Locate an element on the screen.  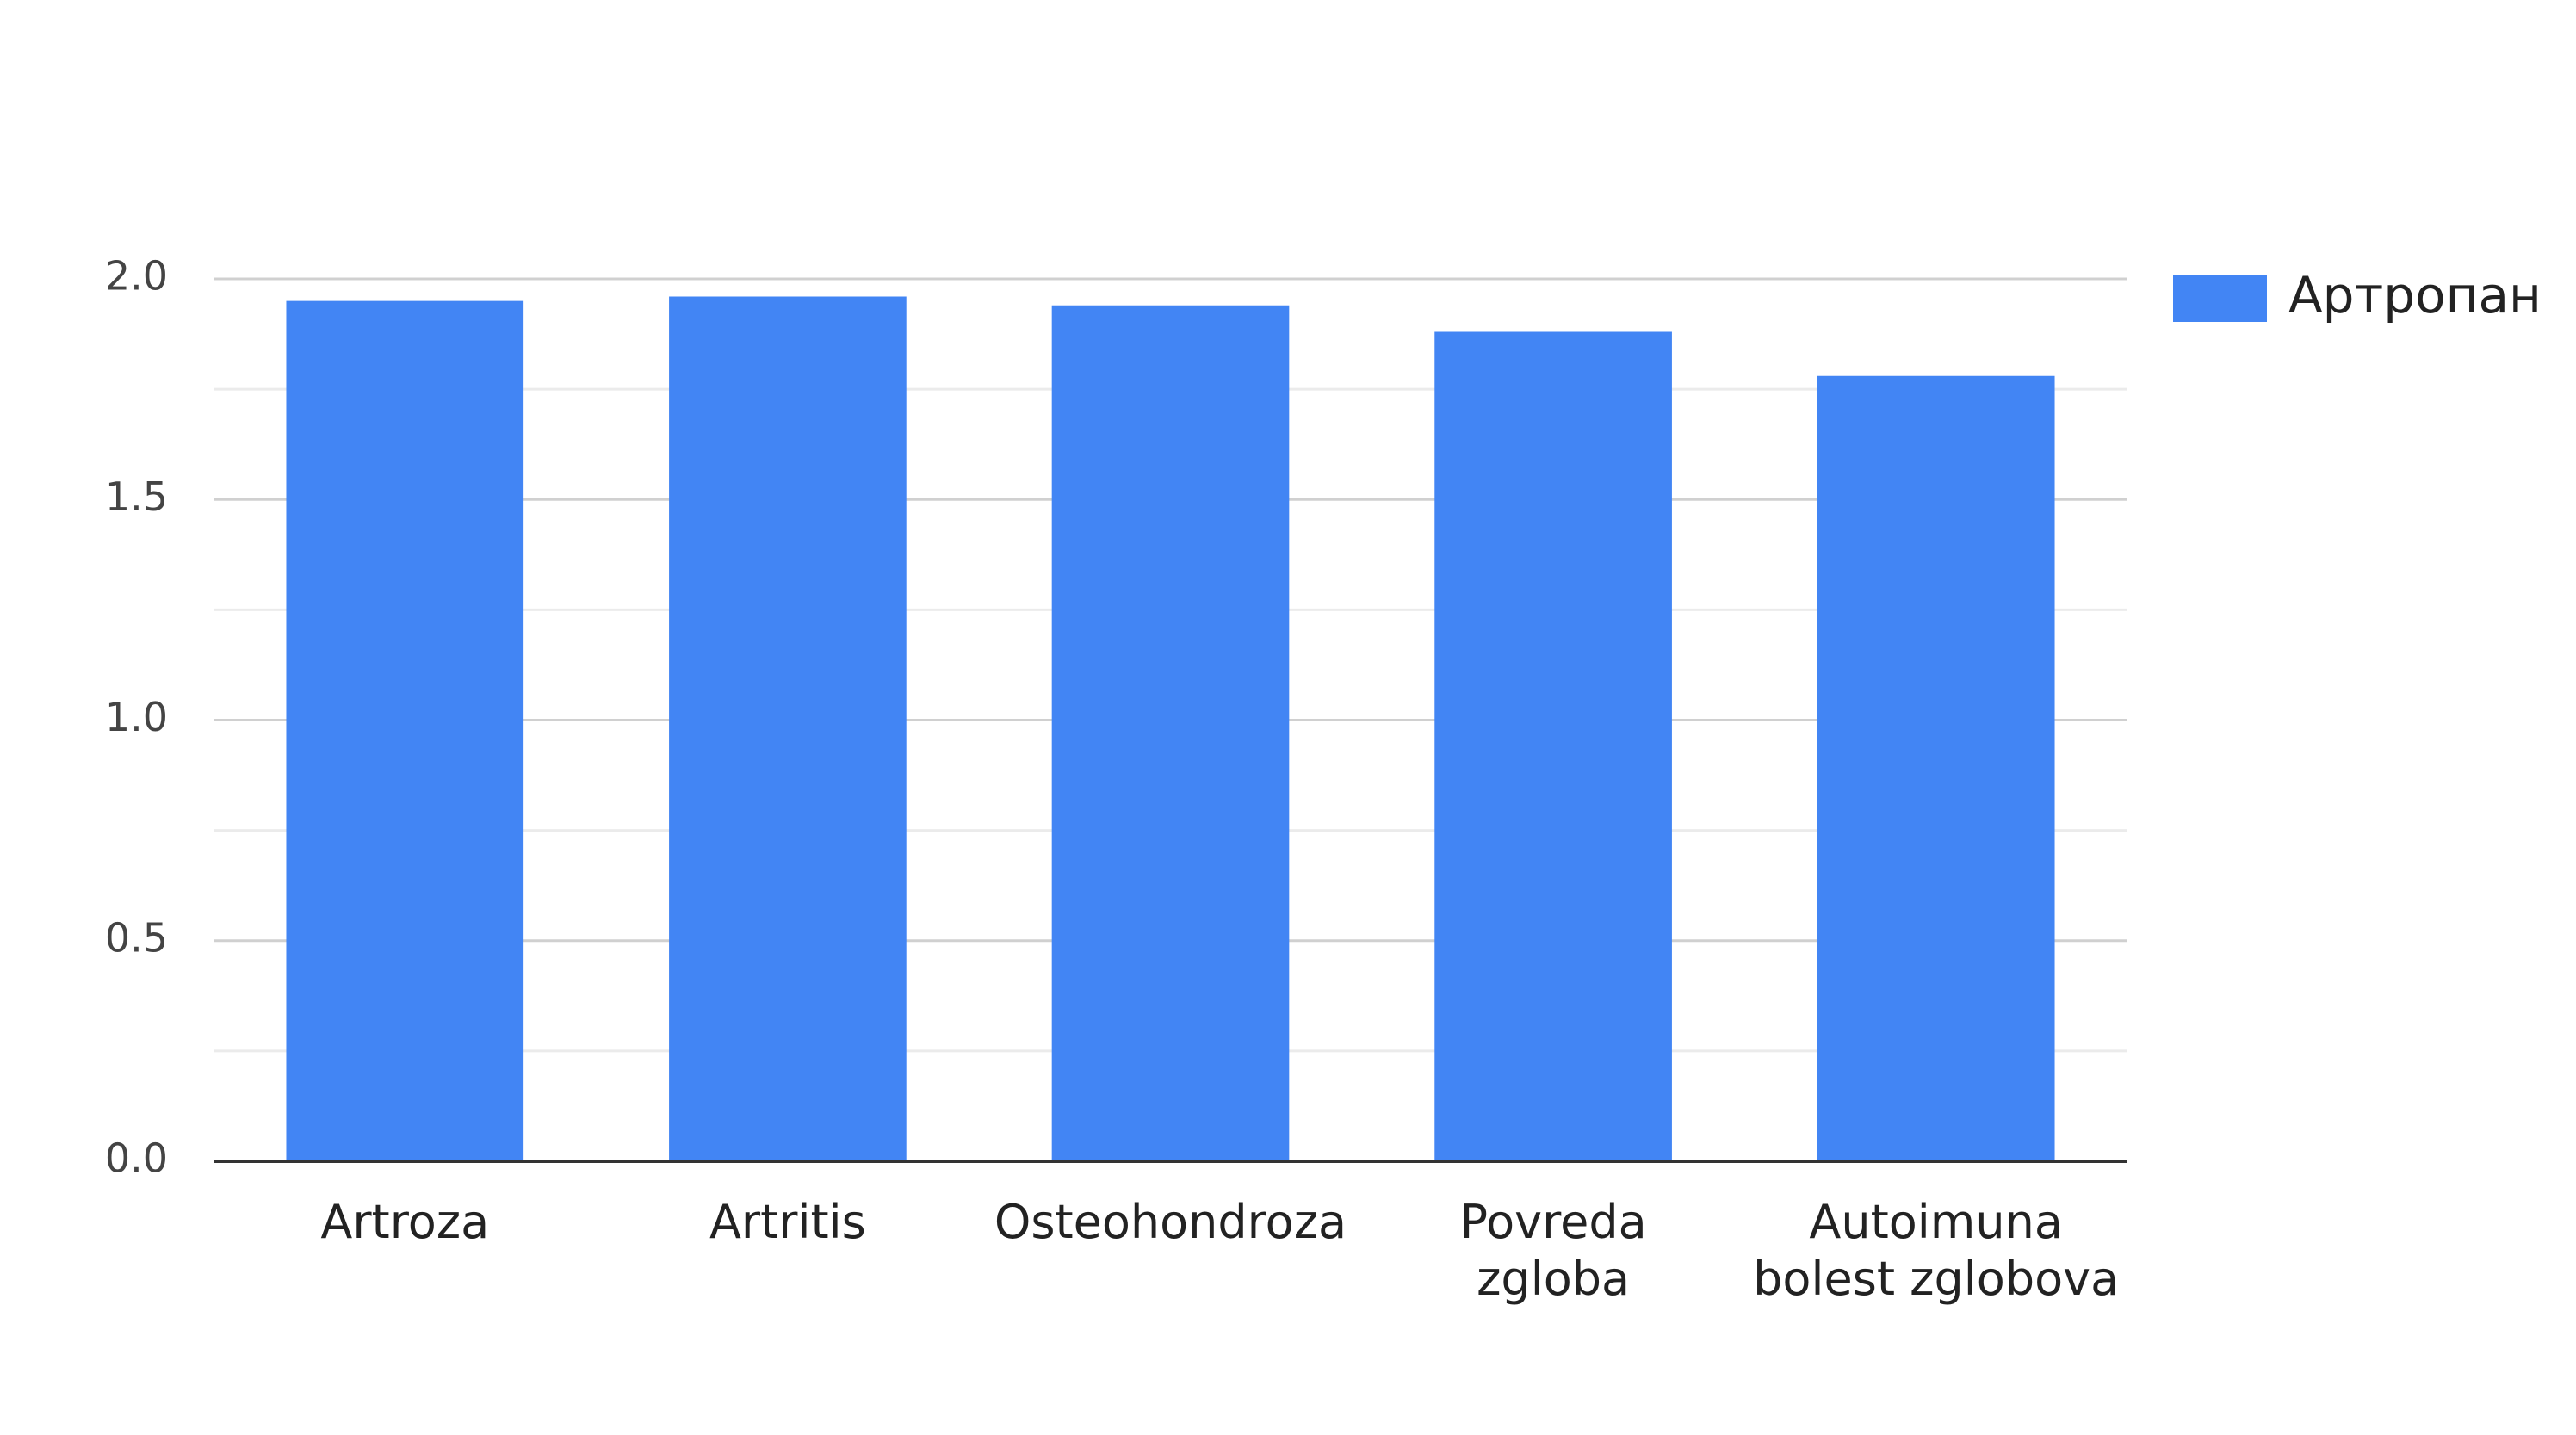
x-tick-label: Artroza is located at coordinates (405, 1222).